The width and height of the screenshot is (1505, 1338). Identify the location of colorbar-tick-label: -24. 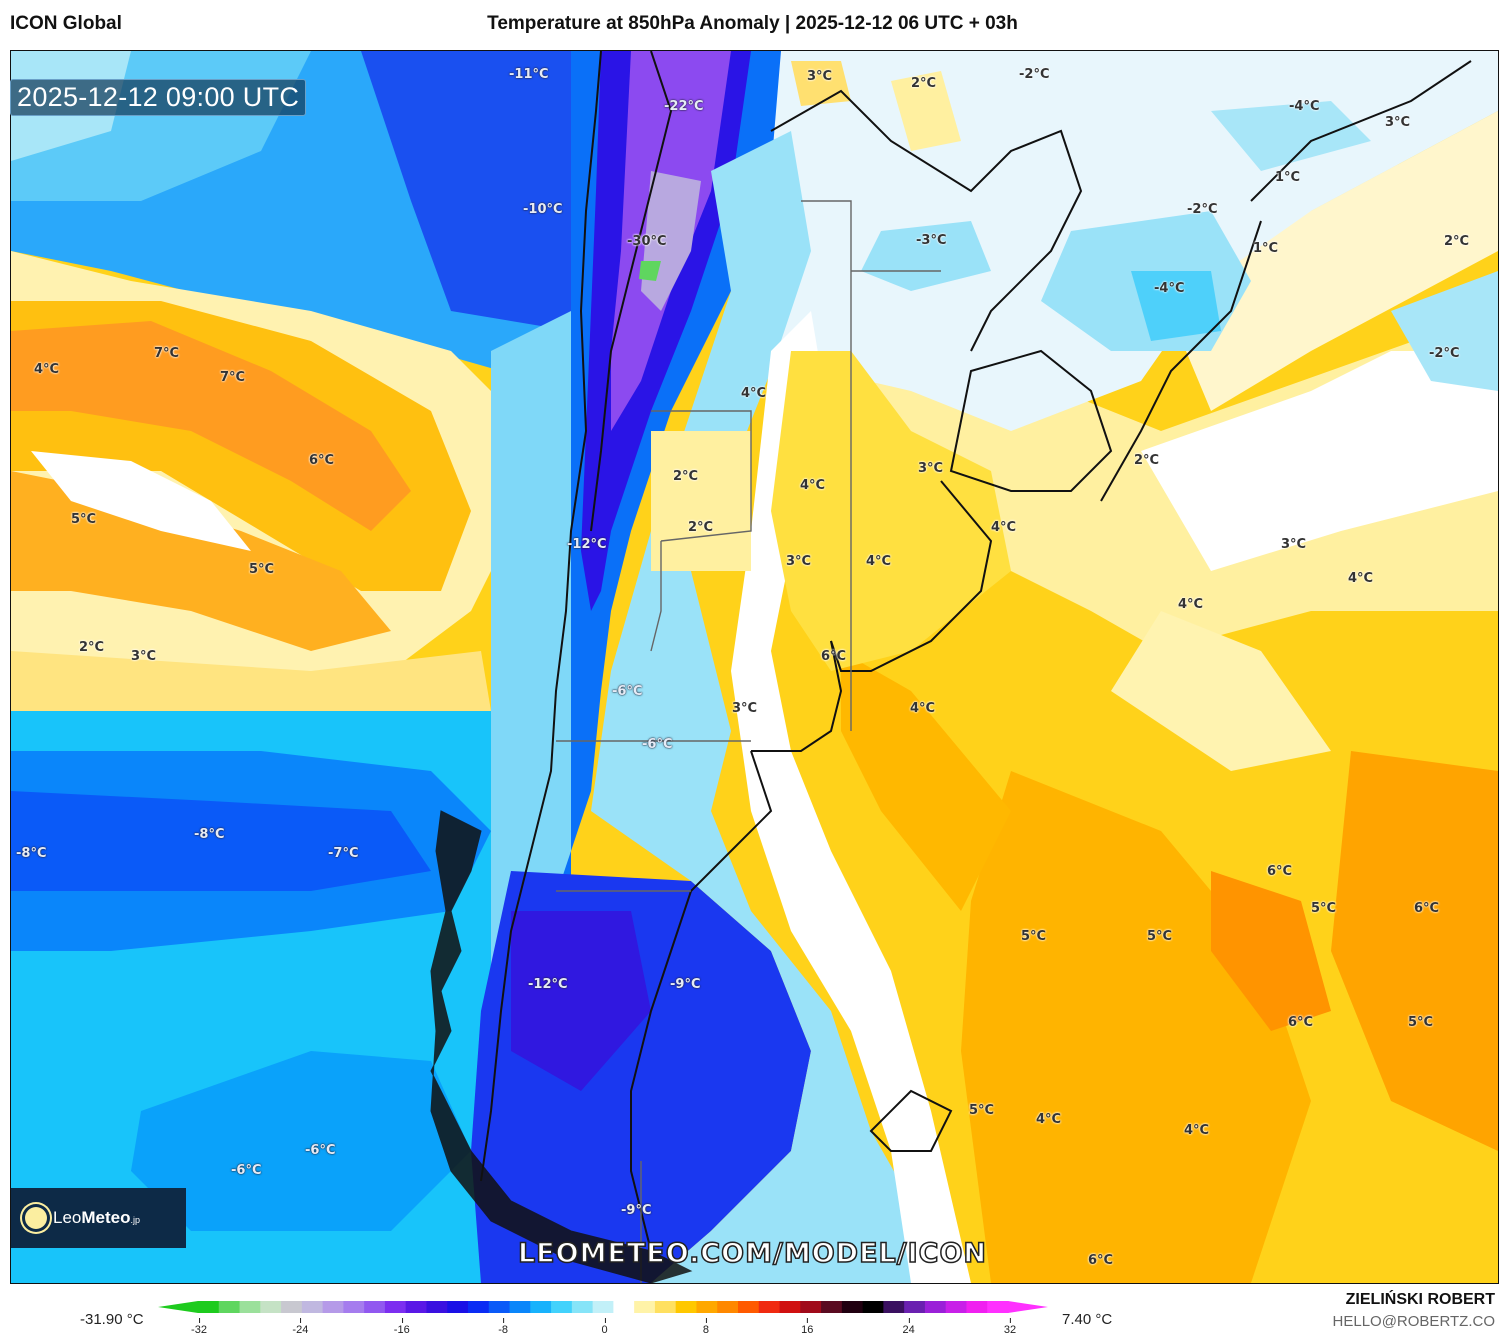
(300, 1327).